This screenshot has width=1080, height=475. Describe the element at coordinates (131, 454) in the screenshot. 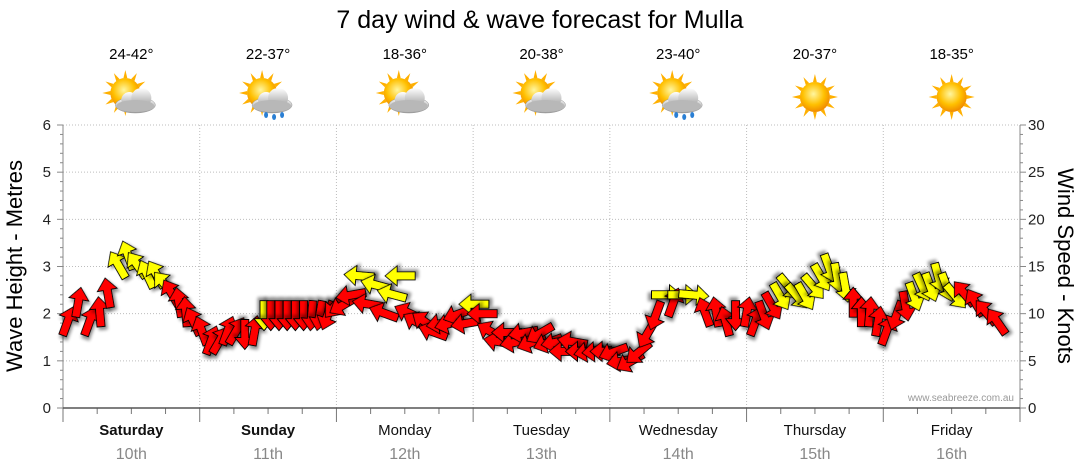

I see `day-date-label: 10th` at that location.